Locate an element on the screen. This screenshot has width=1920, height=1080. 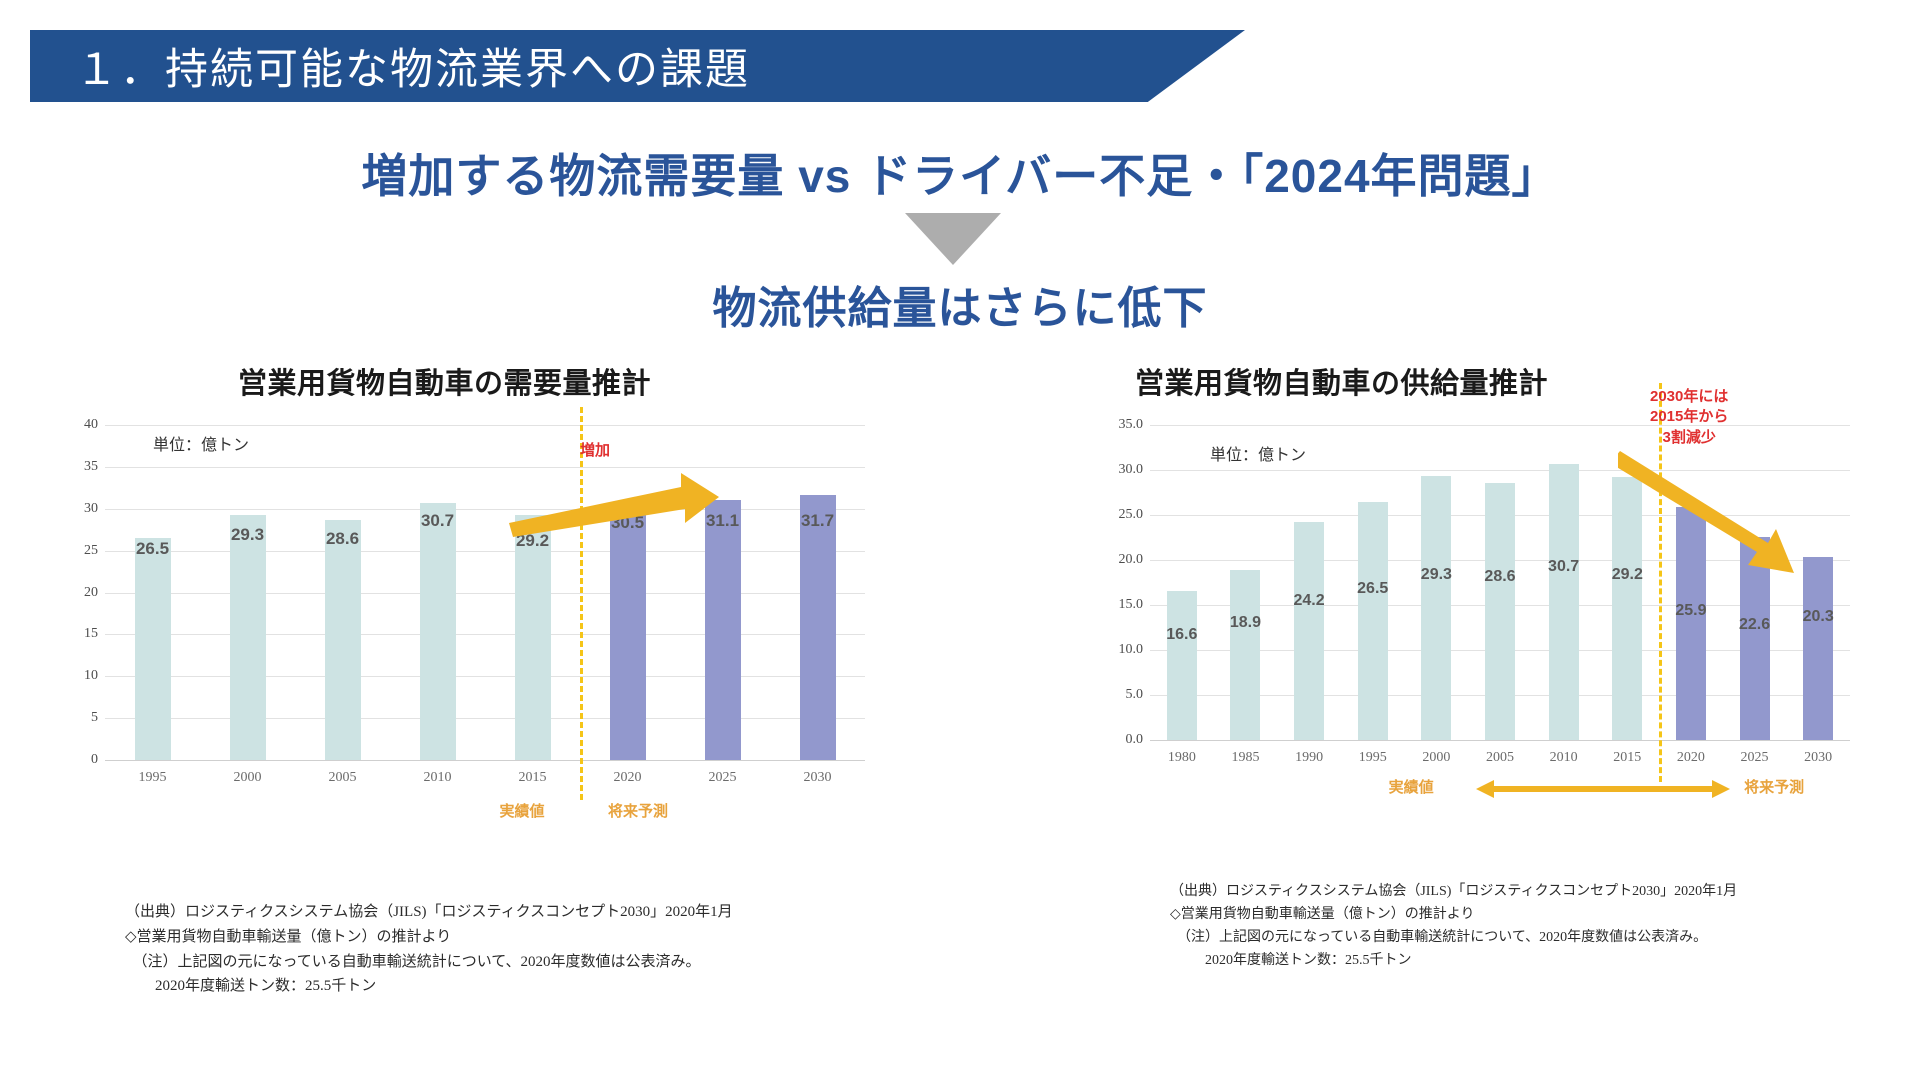
bar-value-1990: 24.2 is located at coordinates (1309, 600).